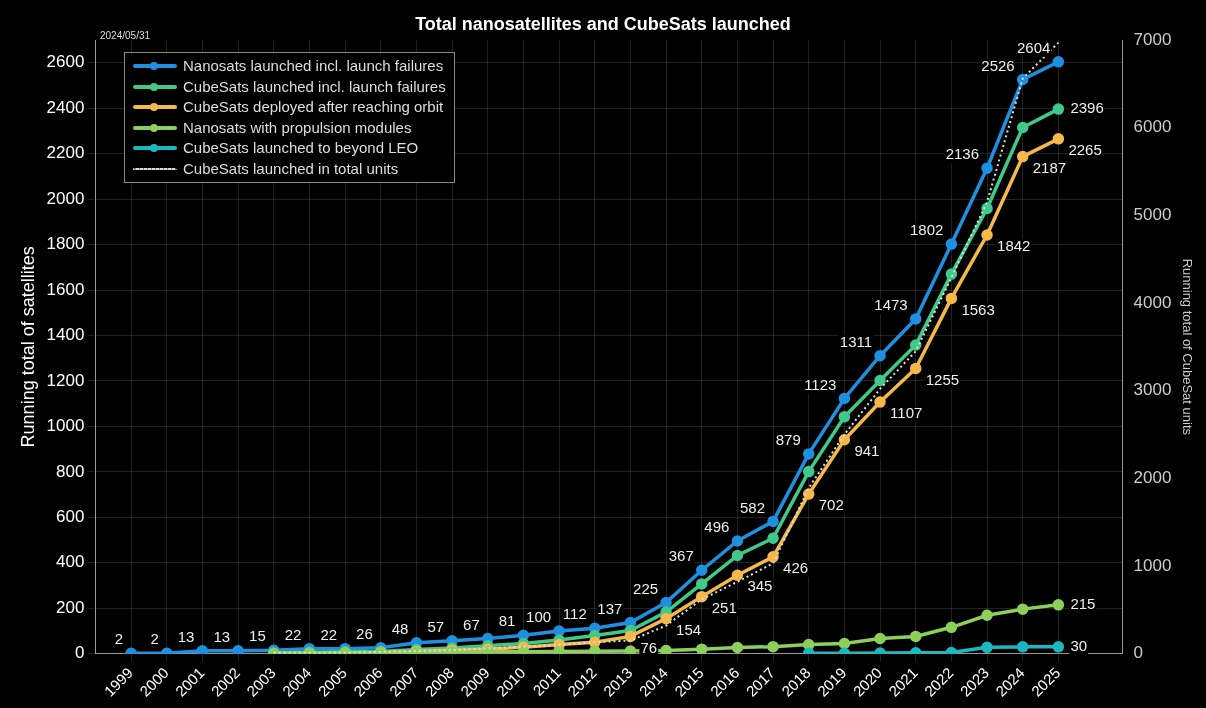 The width and height of the screenshot is (1206, 708). I want to click on data-label: 1802, so click(927, 230).